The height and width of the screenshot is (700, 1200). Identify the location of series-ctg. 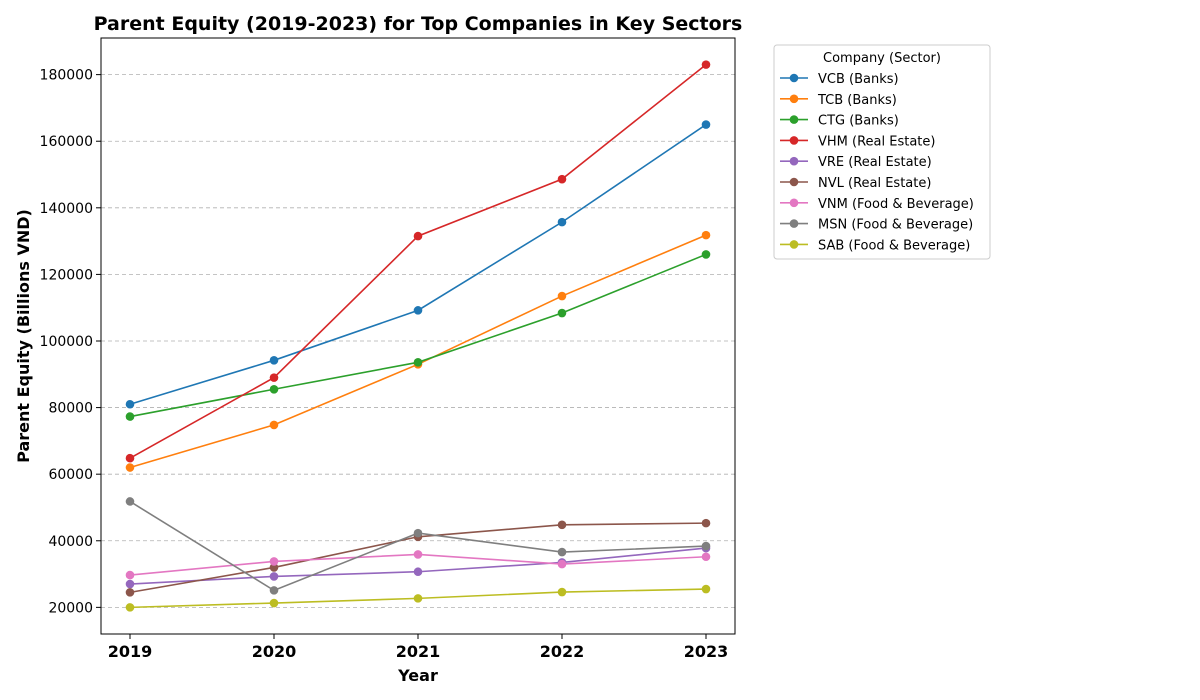
(418, 335).